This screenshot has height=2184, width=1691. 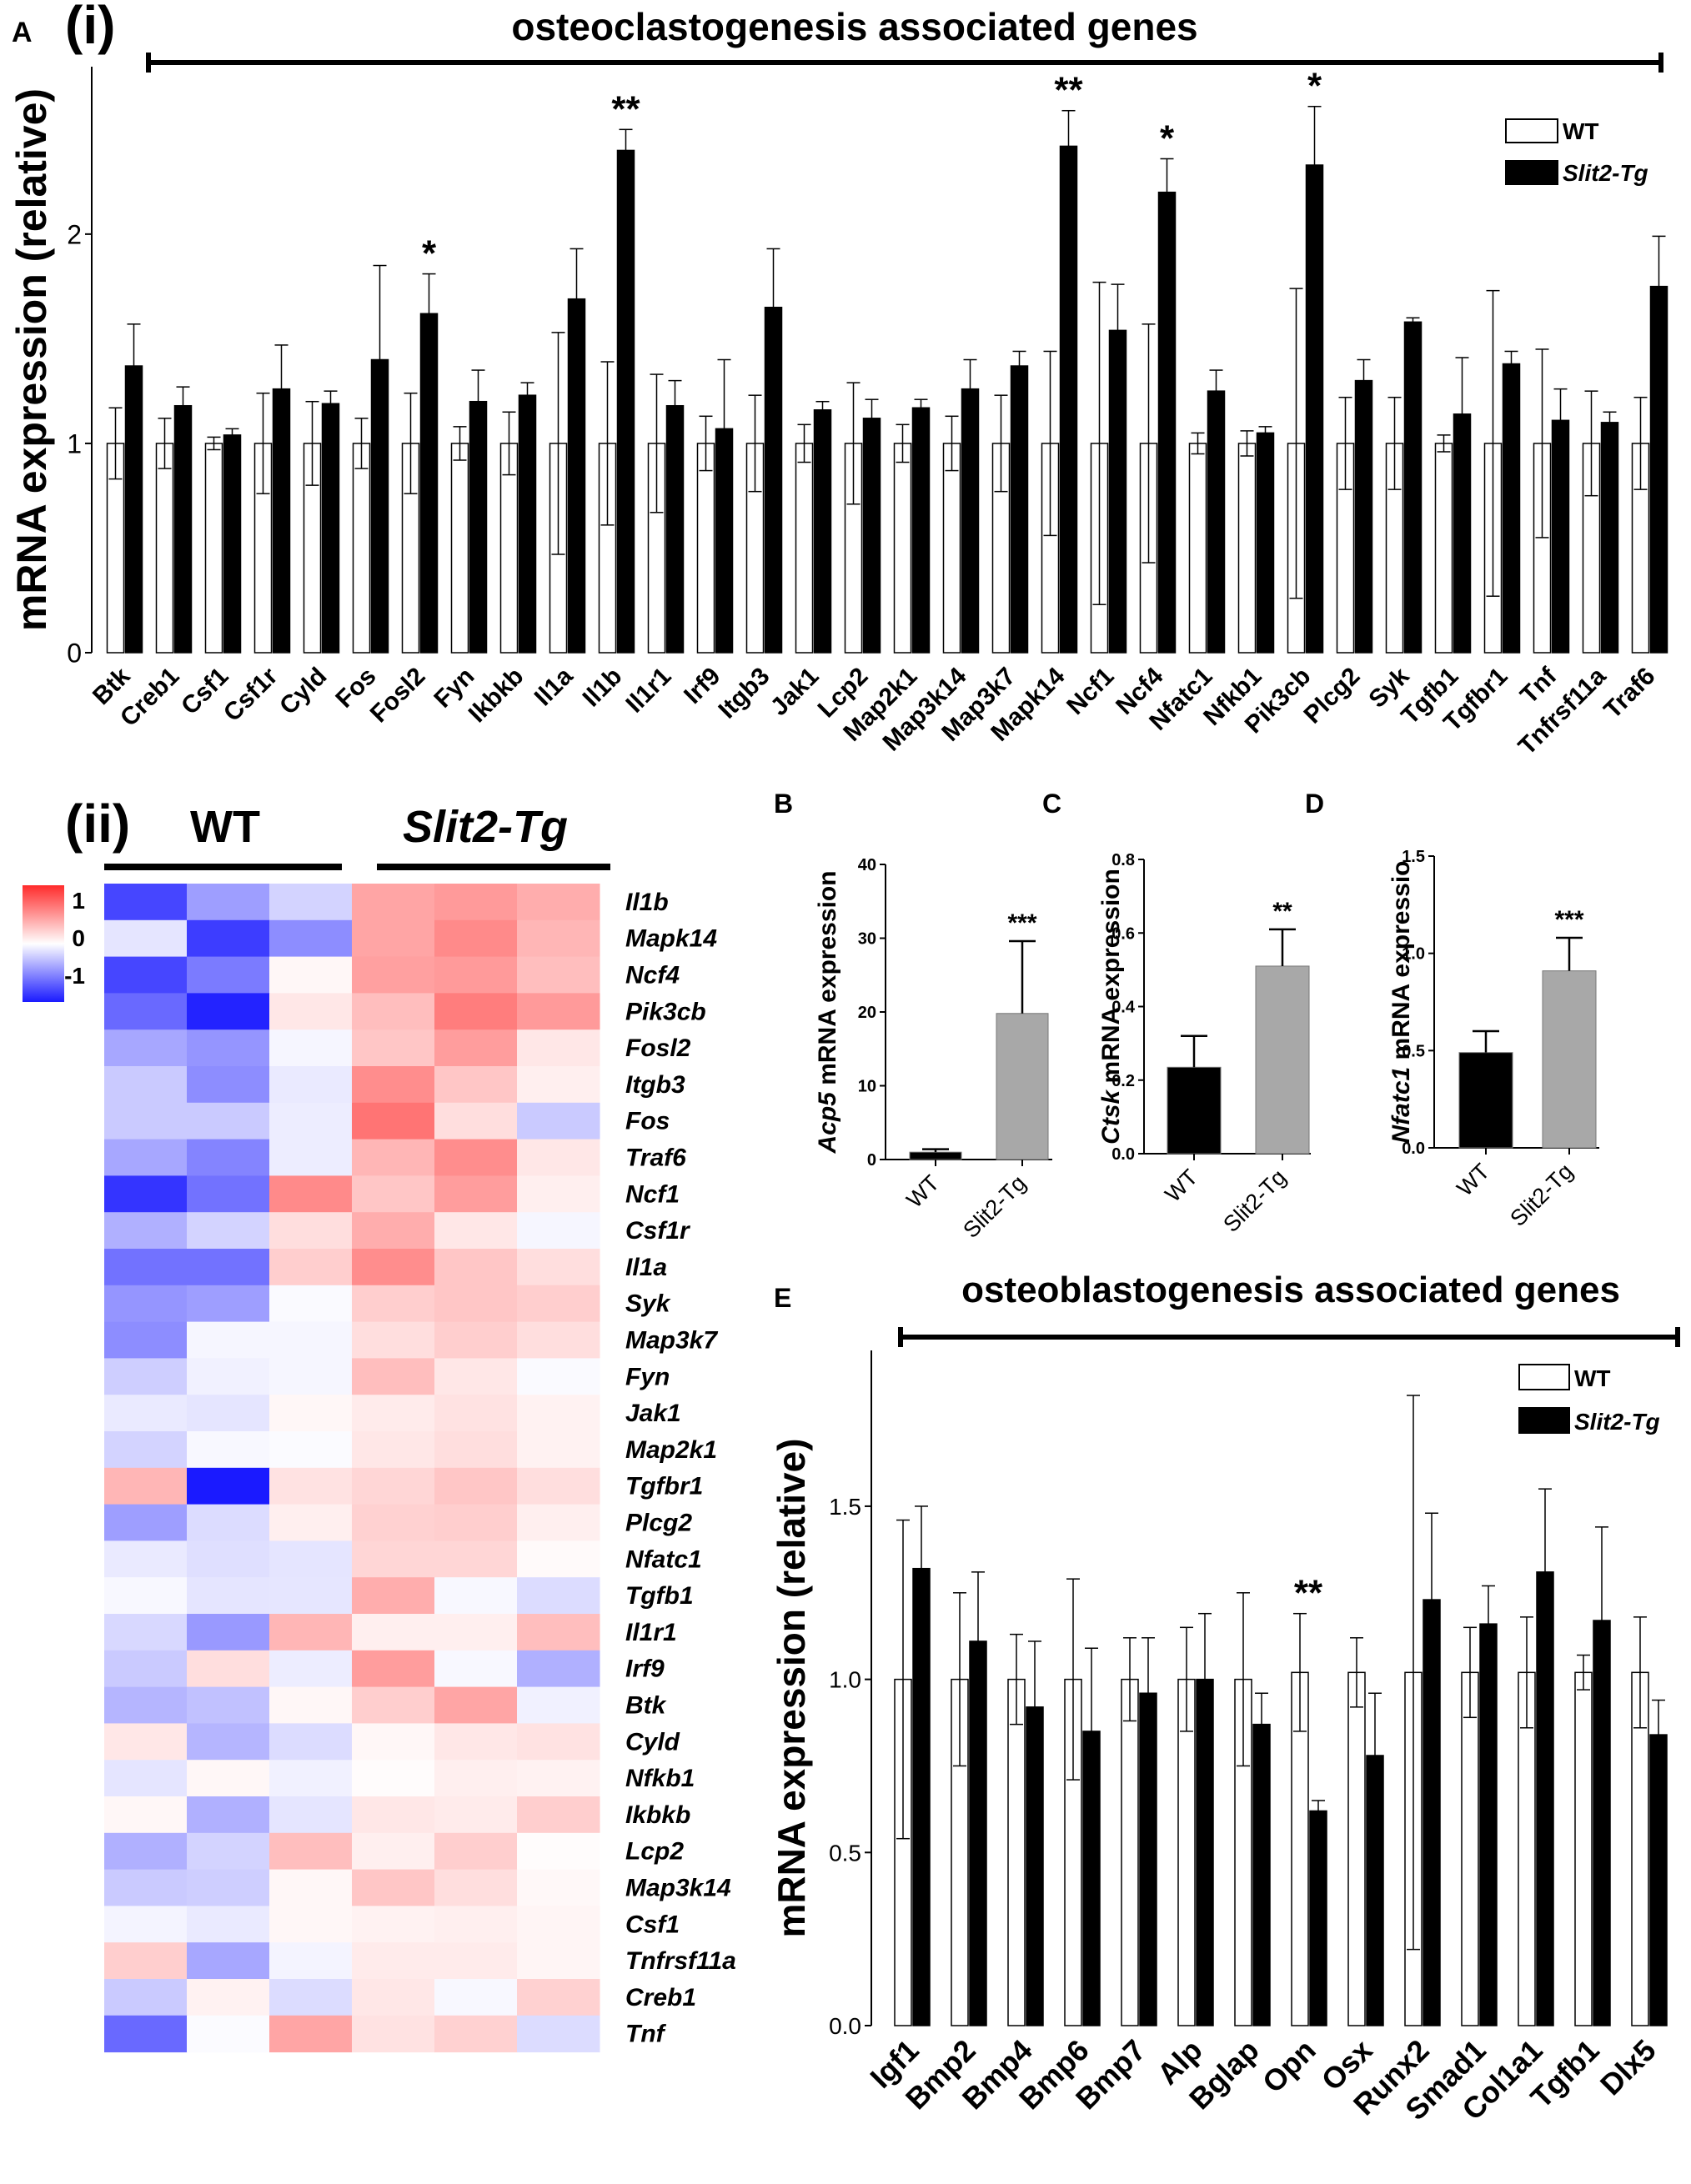 I want to click on heatmap-row-label: Tnfrsf11a, so click(x=680, y=1961).